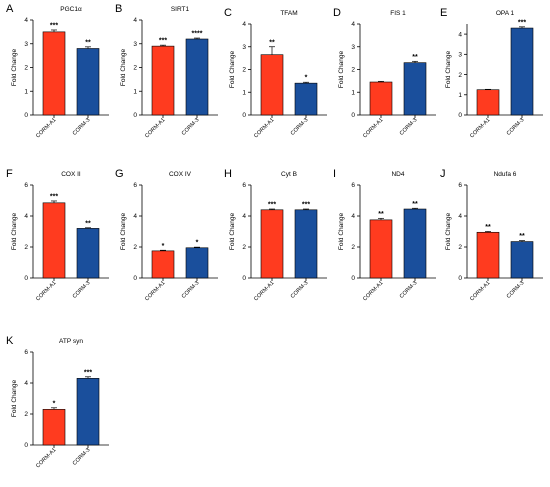 Image resolution: width=550 pixels, height=487 pixels. What do you see at coordinates (289, 174) in the screenshot?
I see `panel-title: Cyt B` at bounding box center [289, 174].